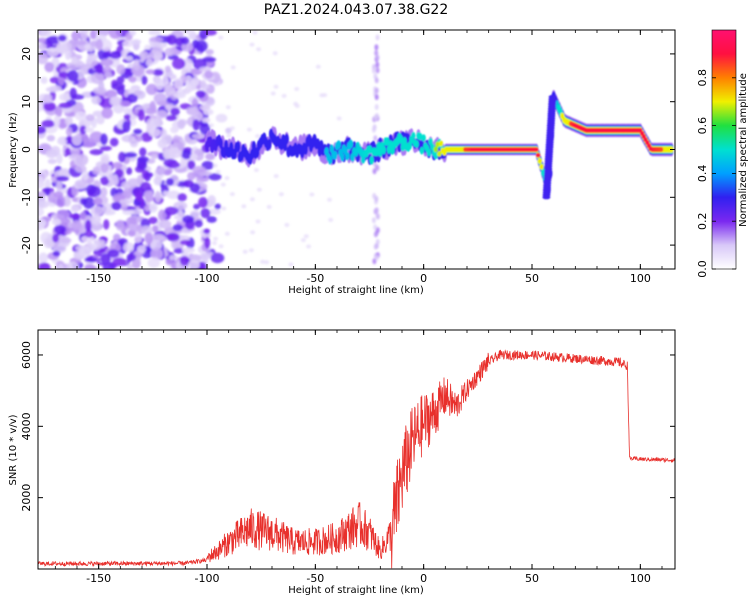 The height and width of the screenshot is (600, 750). Describe the element at coordinates (702, 78) in the screenshot. I see `colorbar-tick-label: 0.8` at that location.